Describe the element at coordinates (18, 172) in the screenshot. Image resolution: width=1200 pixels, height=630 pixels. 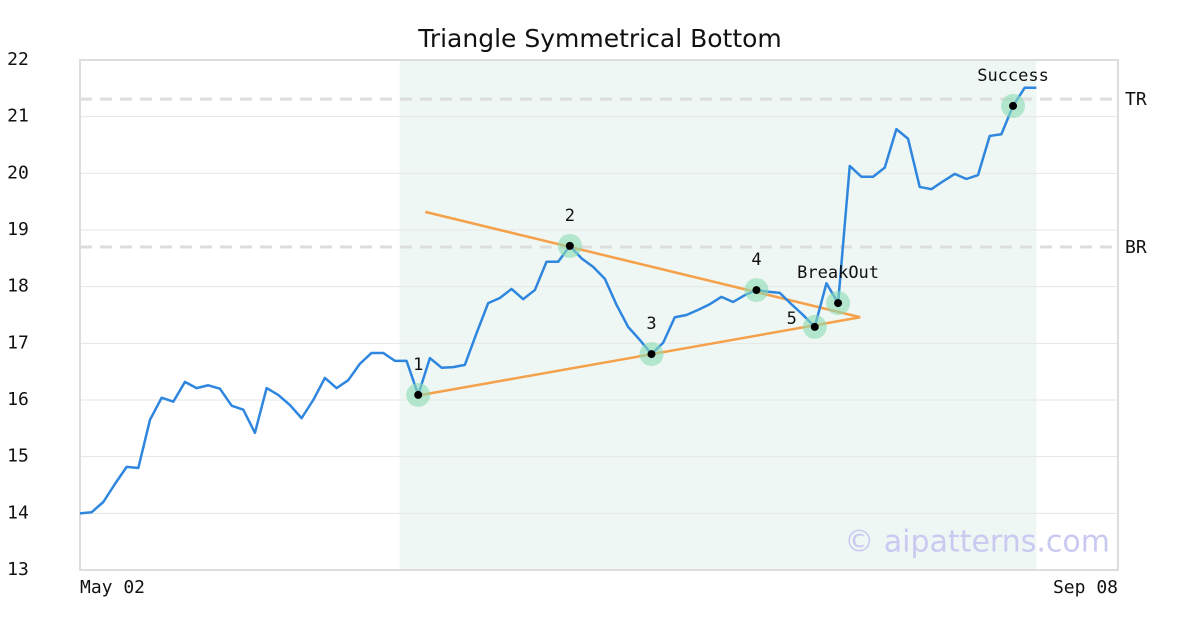
I see `y-tick-label: 20` at that location.